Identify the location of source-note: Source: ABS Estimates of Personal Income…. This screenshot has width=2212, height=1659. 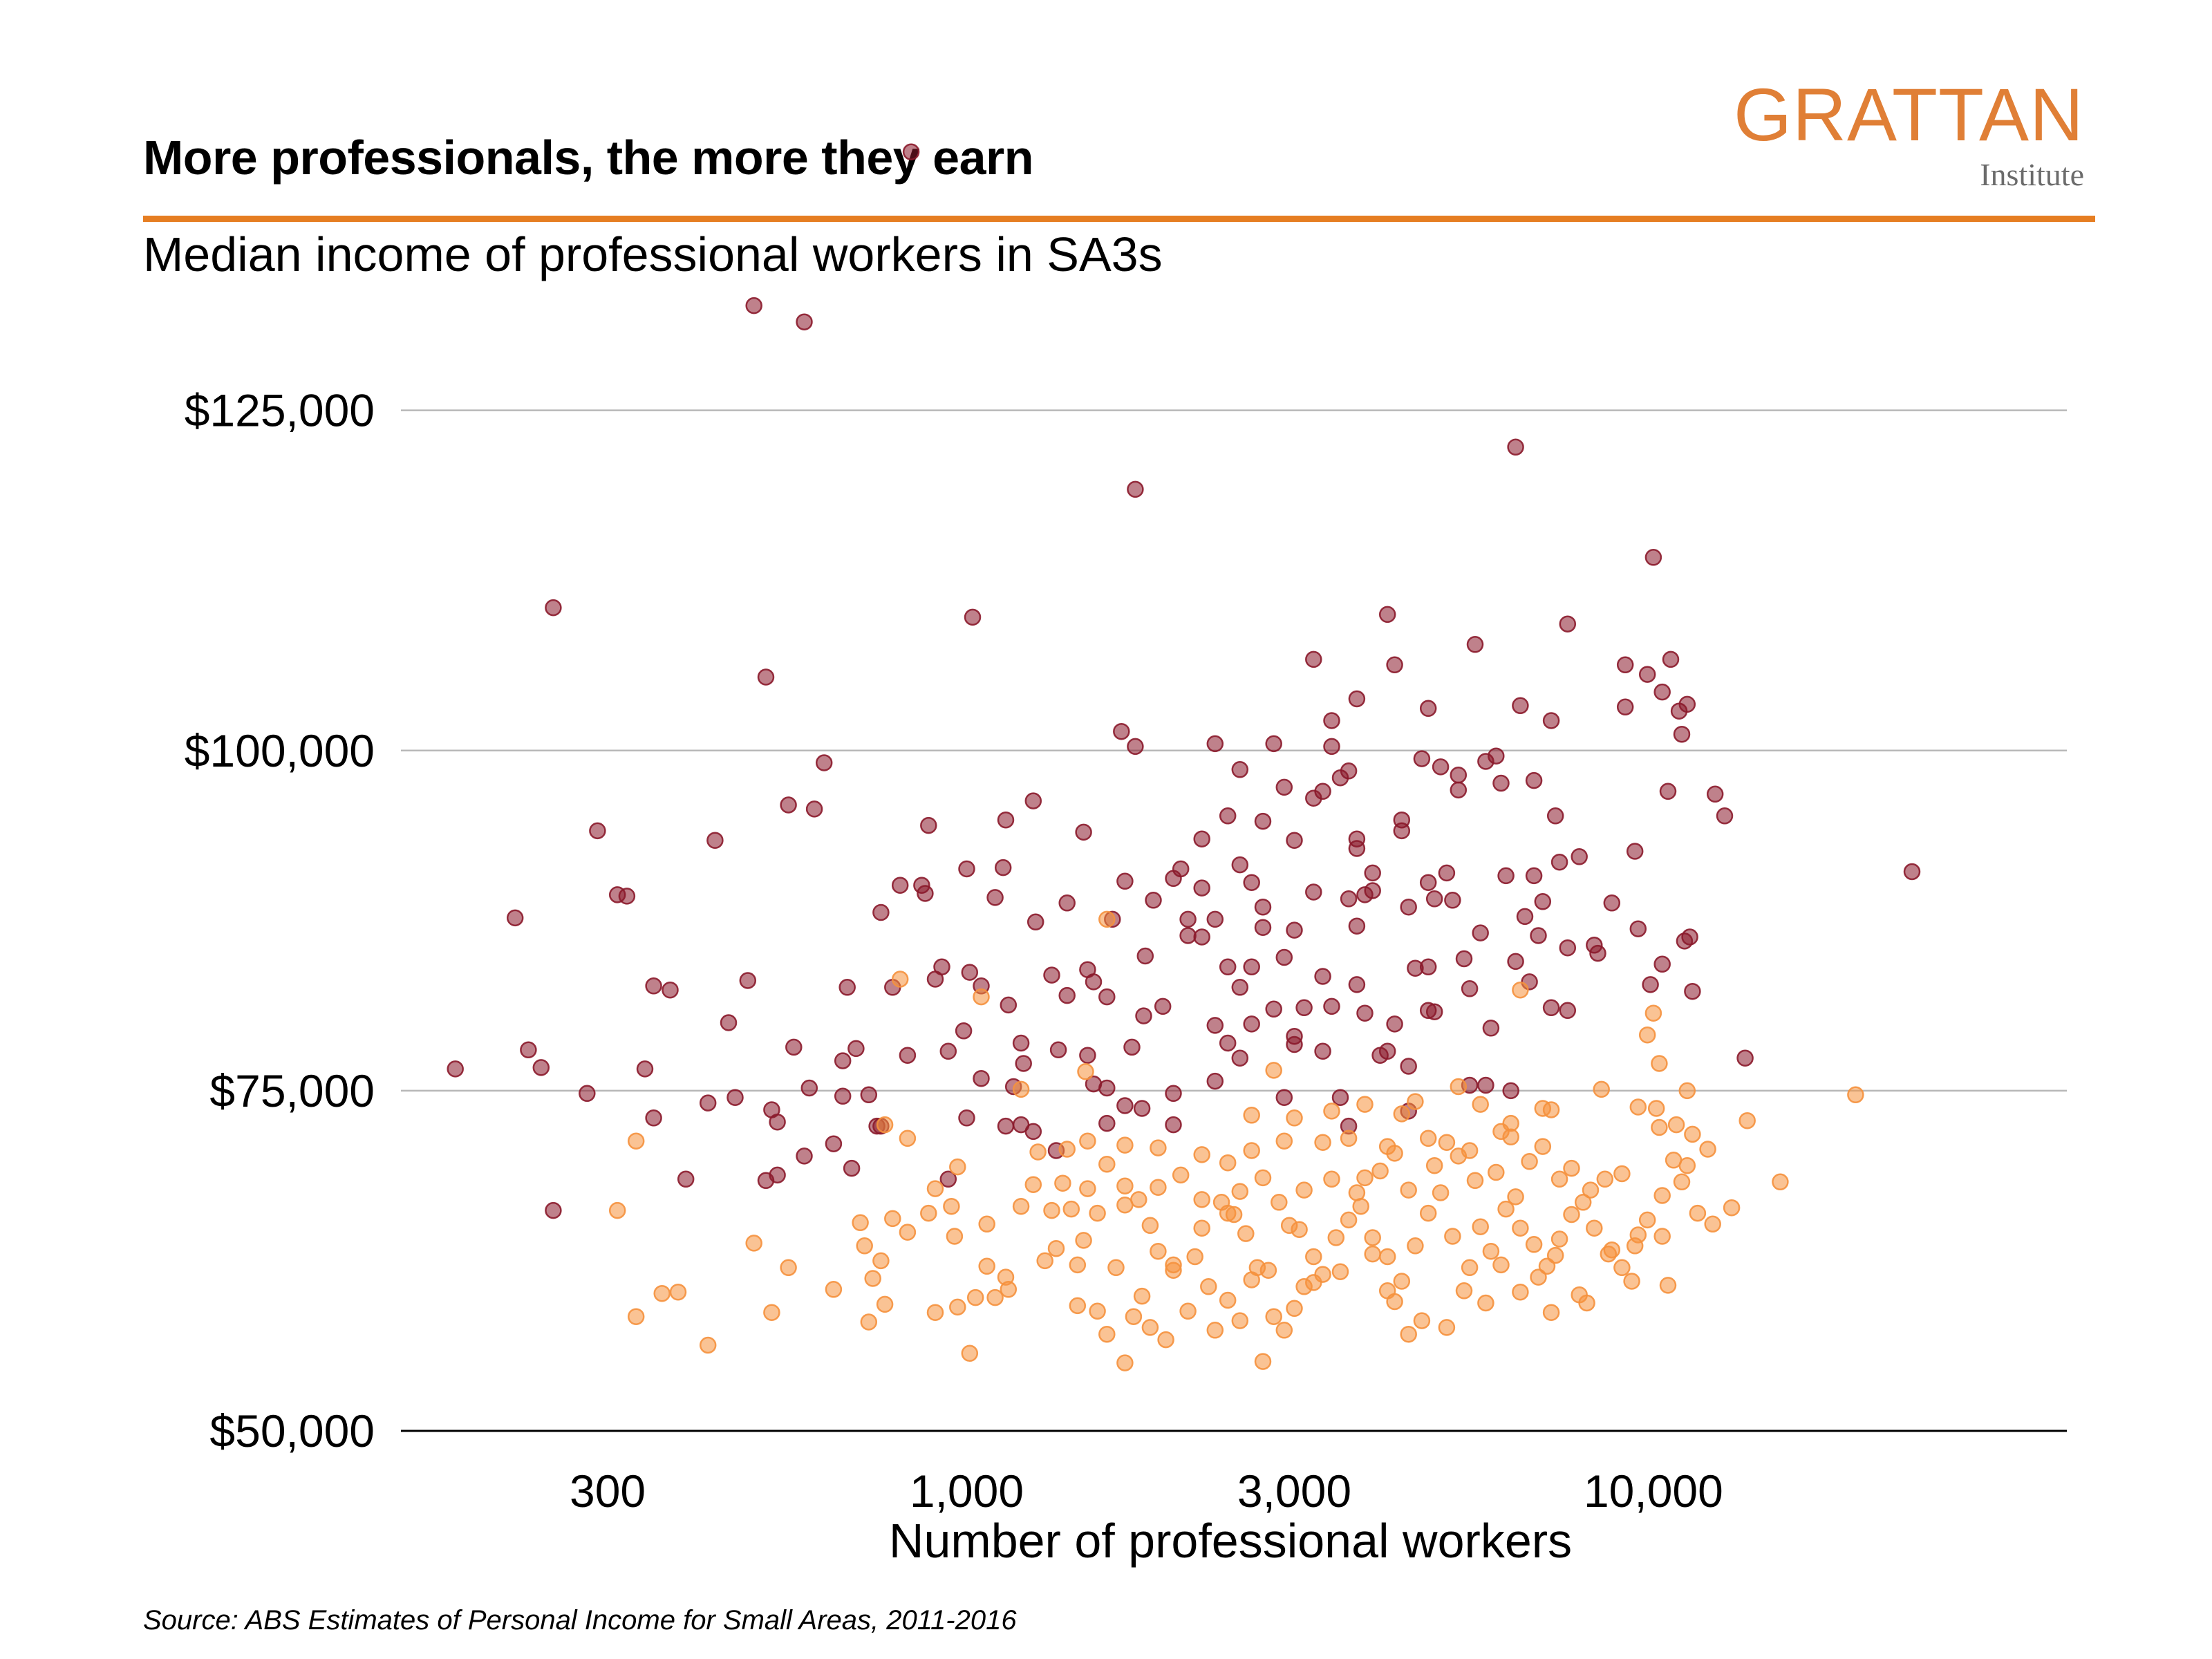
(580, 1620).